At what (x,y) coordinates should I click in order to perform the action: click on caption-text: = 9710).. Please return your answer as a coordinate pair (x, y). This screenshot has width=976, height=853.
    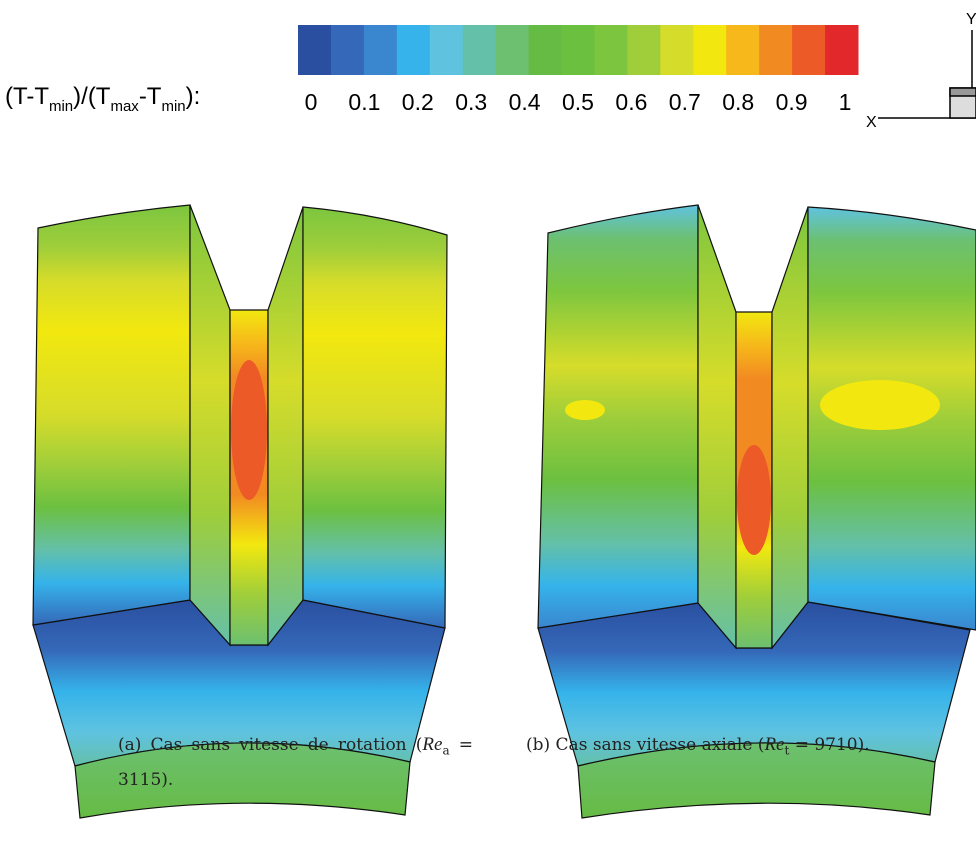
    Looking at the image, I should click on (829, 745).